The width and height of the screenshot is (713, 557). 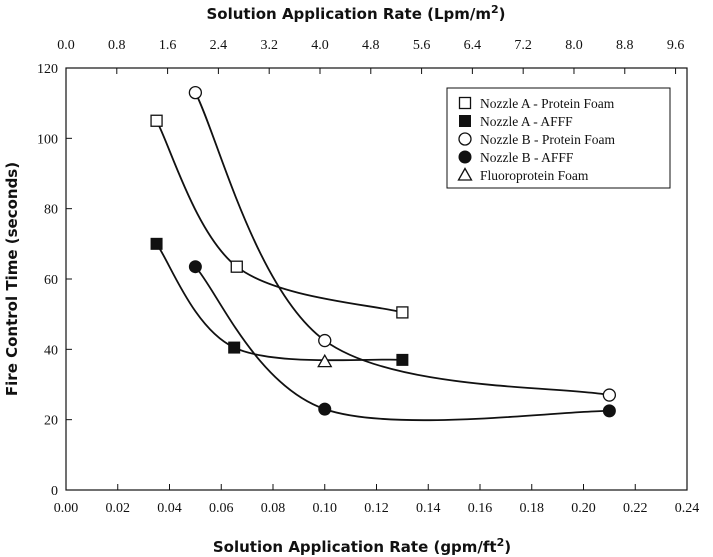 What do you see at coordinates (169, 508) in the screenshot?
I see `x-tick-label: 0.04` at bounding box center [169, 508].